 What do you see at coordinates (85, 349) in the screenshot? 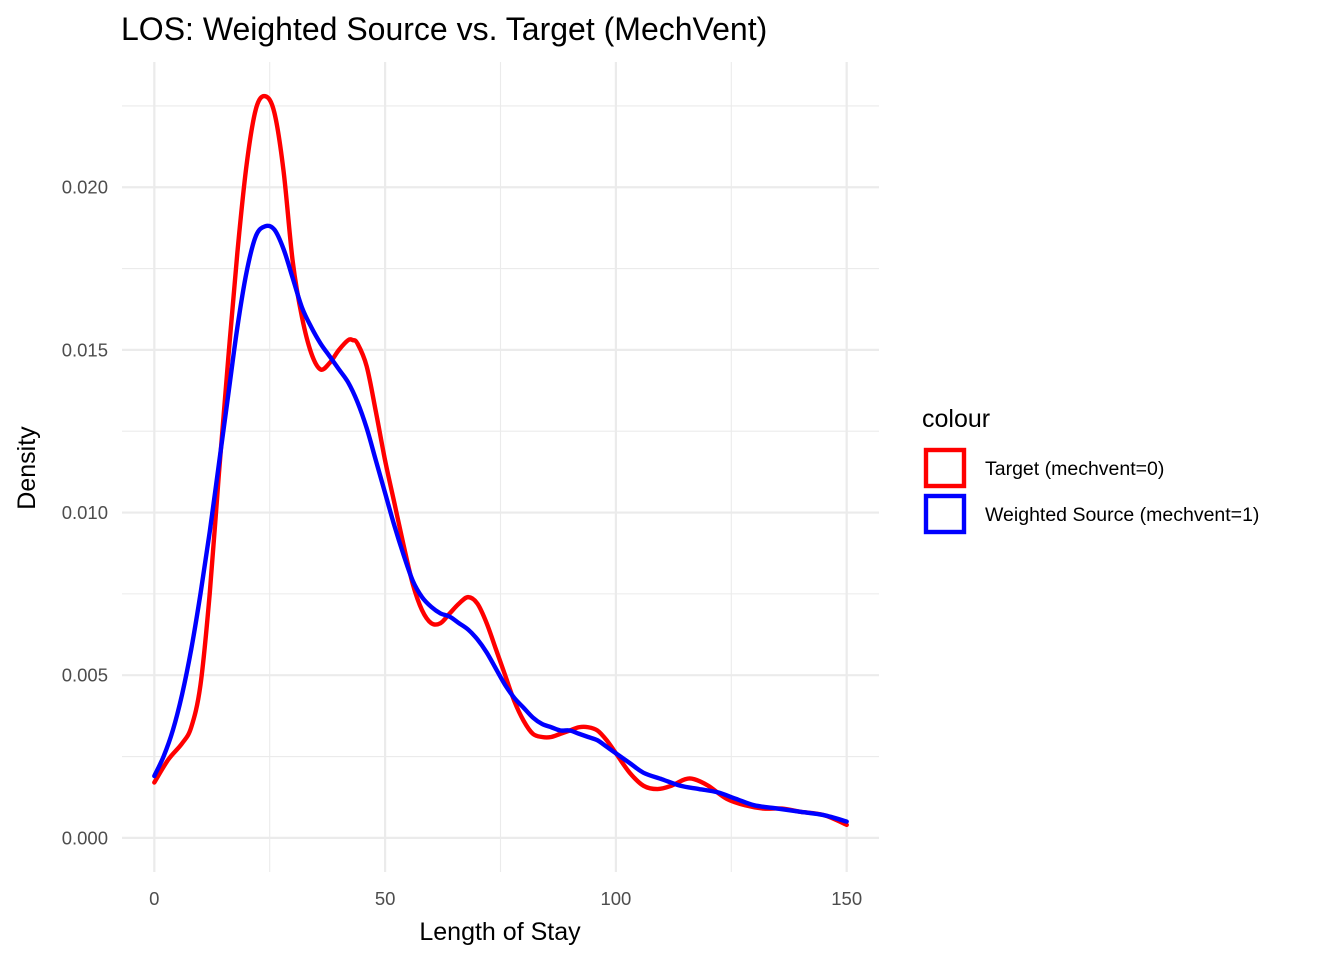
I see `y-tick-label: 0.015` at bounding box center [85, 349].